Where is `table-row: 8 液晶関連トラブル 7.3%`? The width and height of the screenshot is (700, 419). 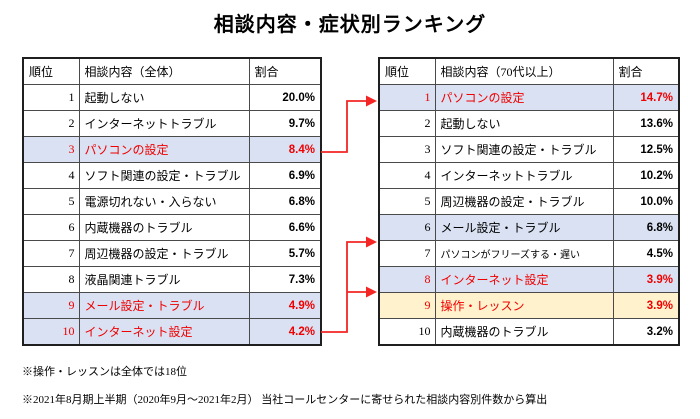
table-row: 8 液晶関連トラブル 7.3% is located at coordinates (172, 279).